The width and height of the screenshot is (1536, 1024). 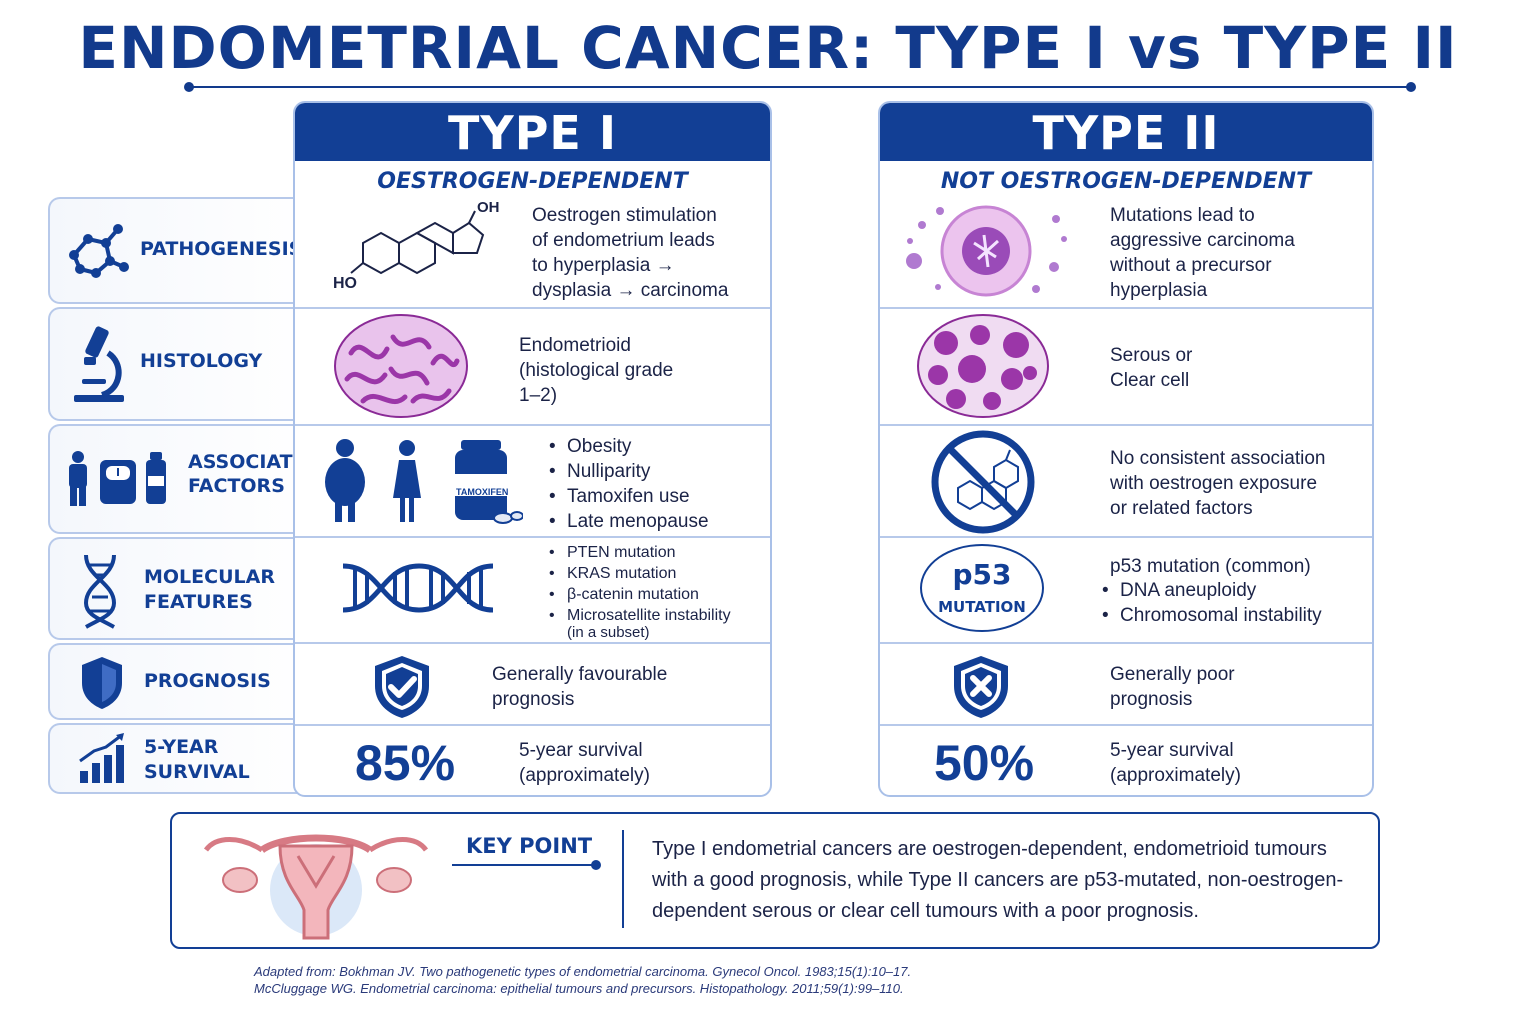 What do you see at coordinates (102, 683) in the screenshot?
I see `shield-icon` at bounding box center [102, 683].